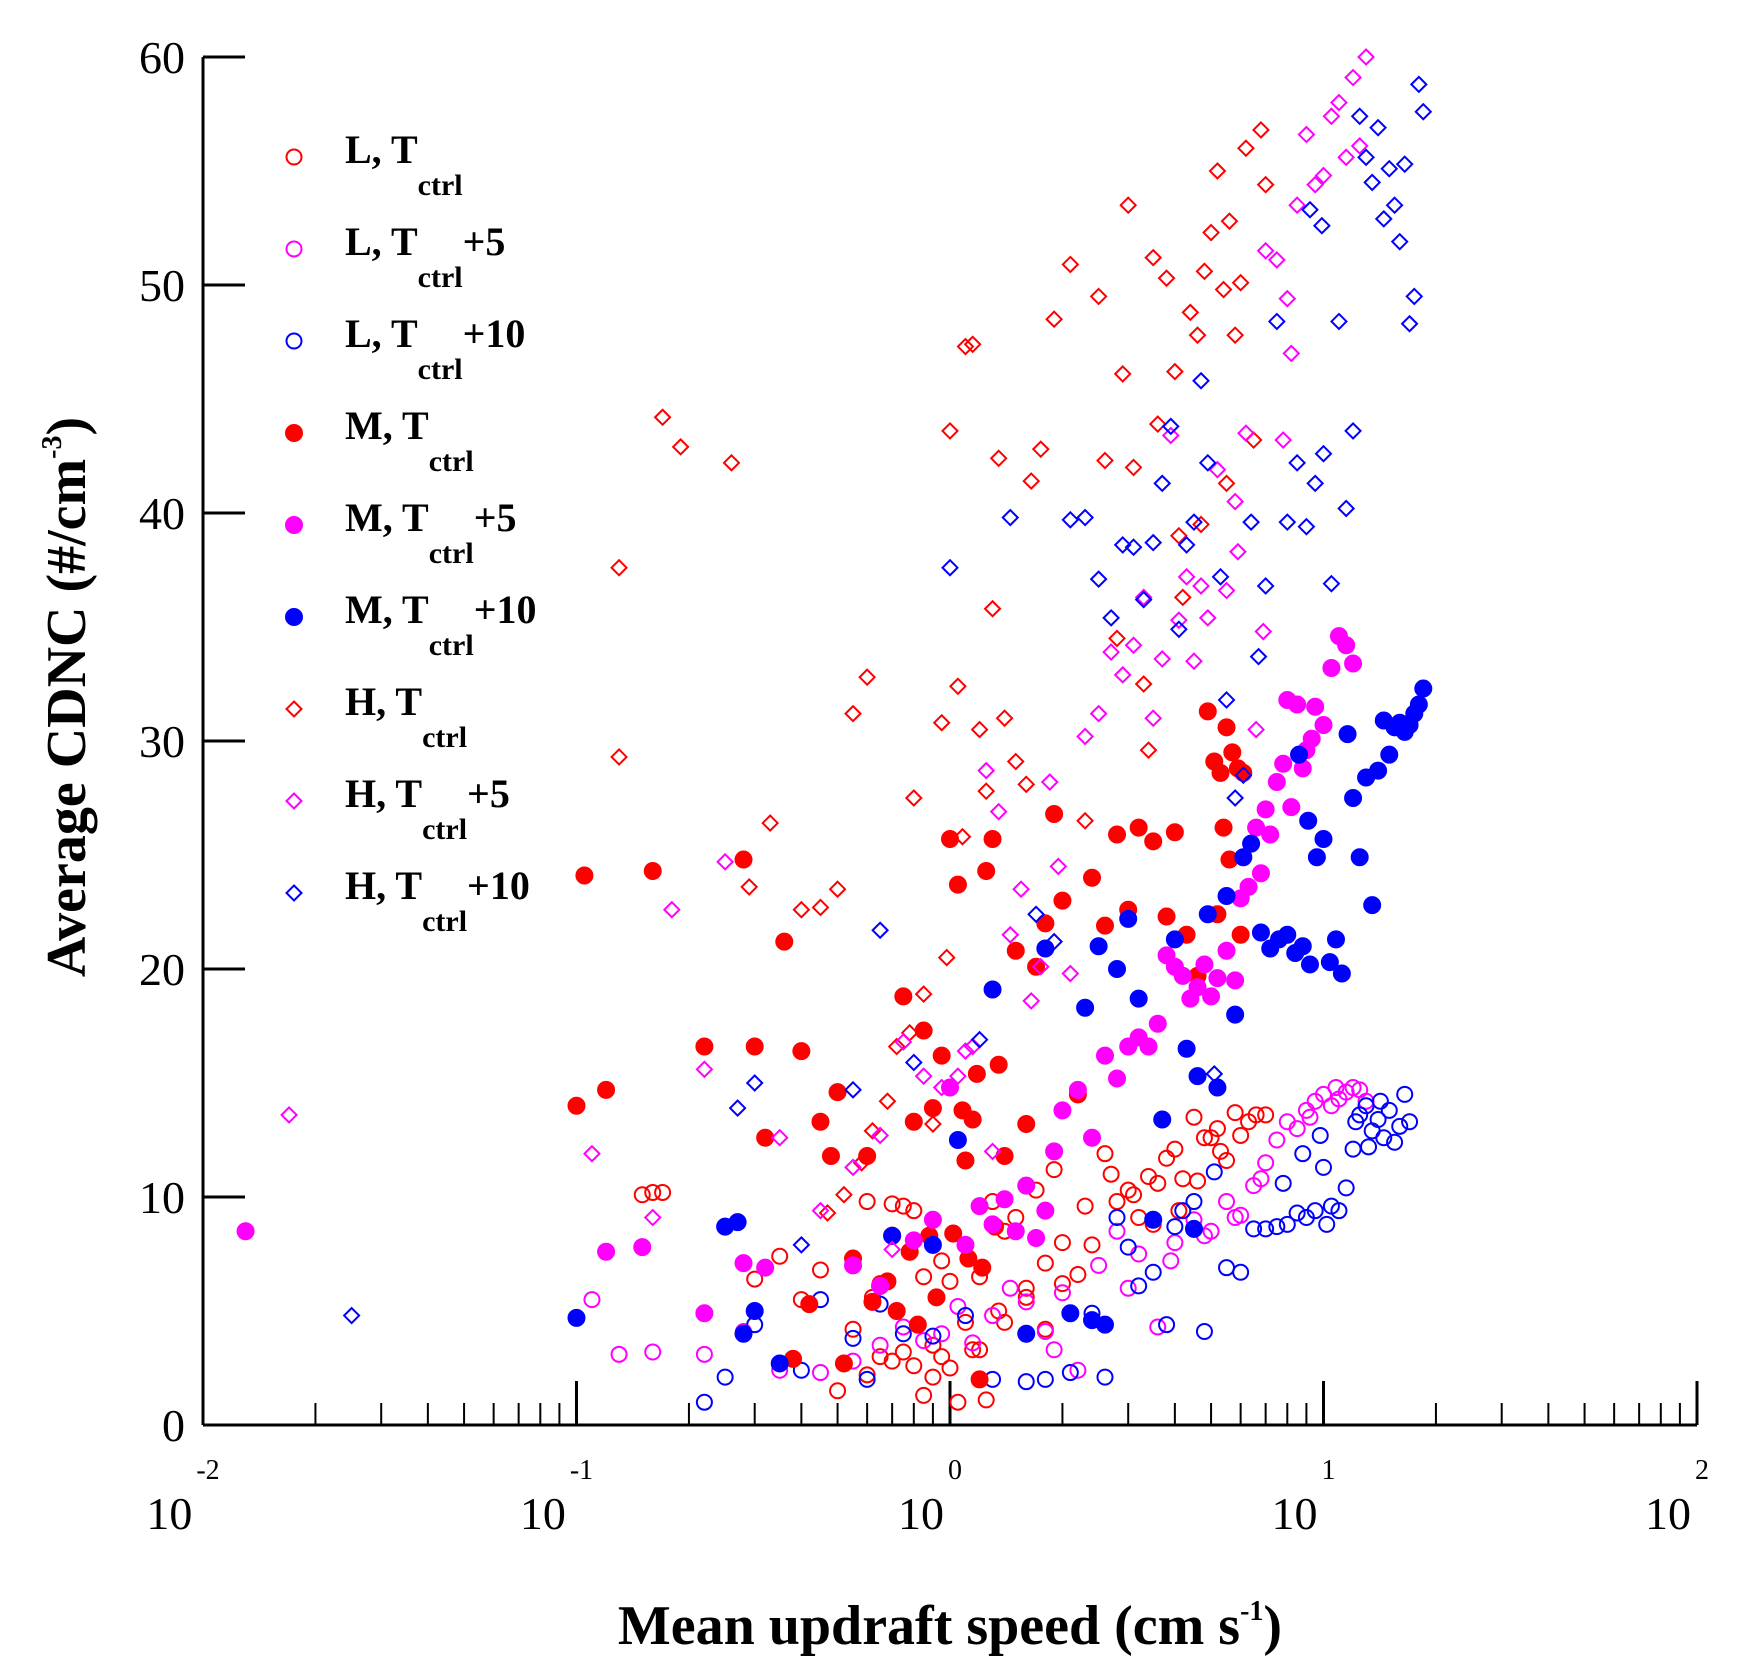 Image resolution: width=1756 pixels, height=1661 pixels. Describe the element at coordinates (182, 1497) in the screenshot. I see `x-tick-label: 10-2` at that location.